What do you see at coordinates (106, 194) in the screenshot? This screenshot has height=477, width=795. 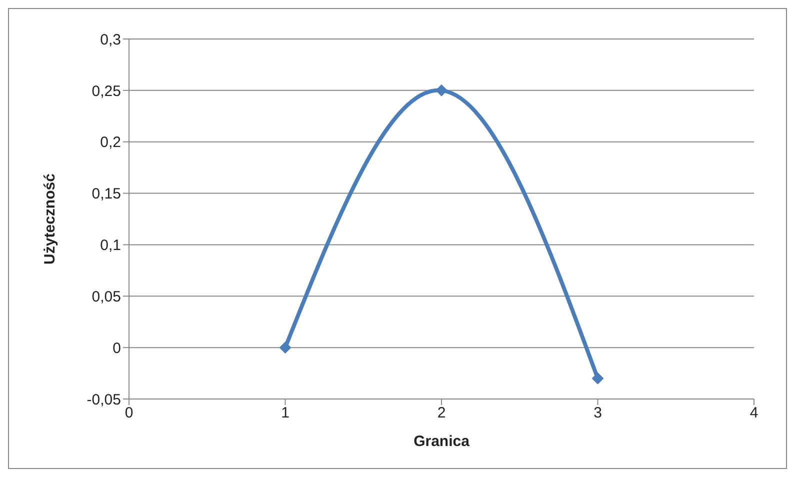 I see `y-tick-label: 0,15` at bounding box center [106, 194].